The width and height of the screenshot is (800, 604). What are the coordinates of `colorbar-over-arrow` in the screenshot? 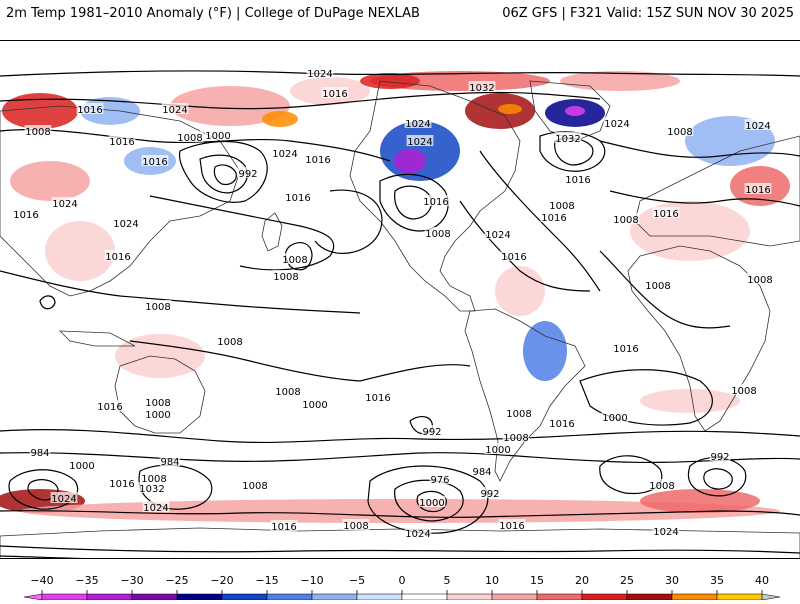 It's located at (771, 597).